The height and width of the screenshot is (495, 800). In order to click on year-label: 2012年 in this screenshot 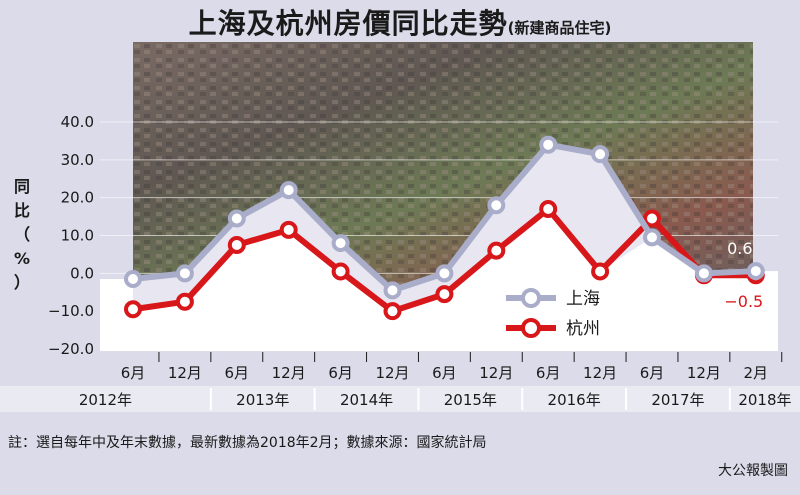, I will do `click(105, 400)`.